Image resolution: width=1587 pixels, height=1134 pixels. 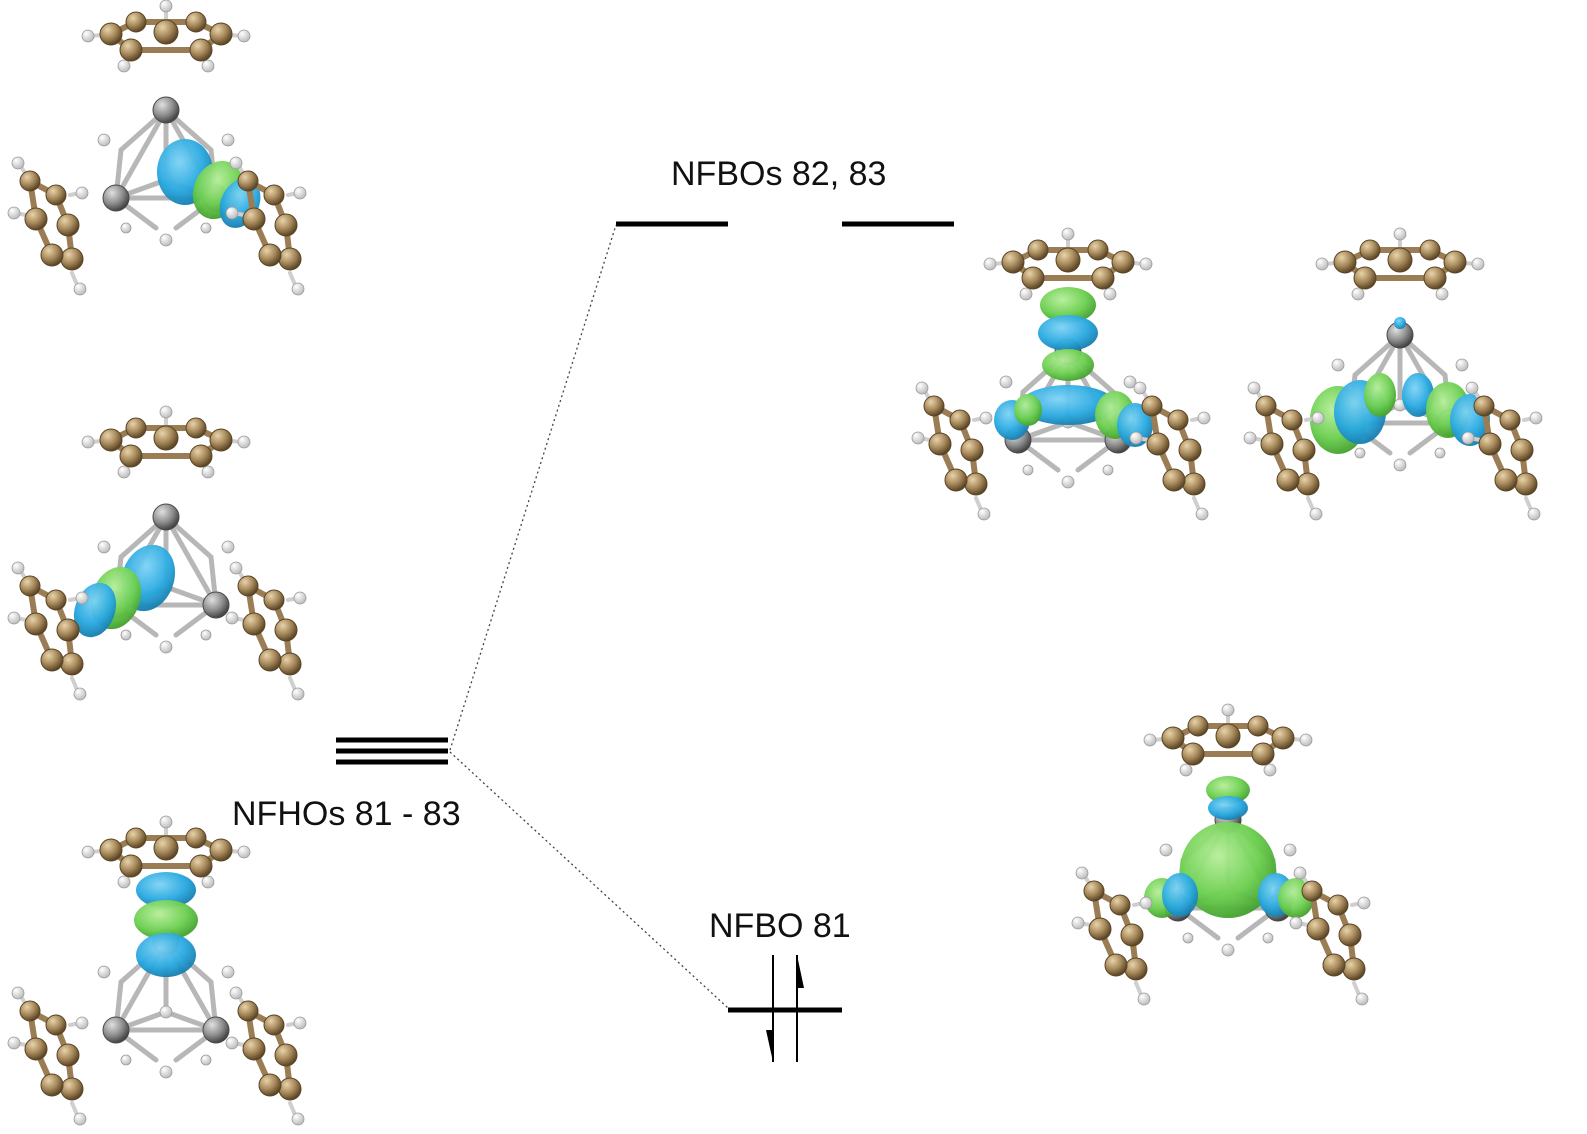 What do you see at coordinates (780, 926) in the screenshot?
I see `nfbo-lower-label: NFBO 81` at bounding box center [780, 926].